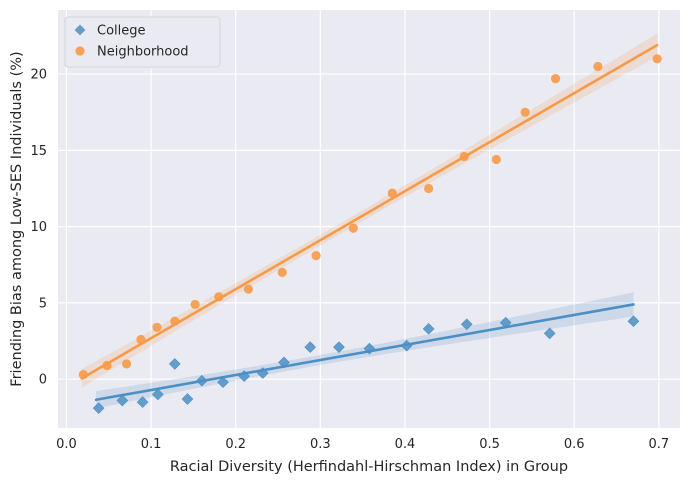 The width and height of the screenshot is (688, 484). I want to click on x-tick-label: 0.4, so click(405, 444).